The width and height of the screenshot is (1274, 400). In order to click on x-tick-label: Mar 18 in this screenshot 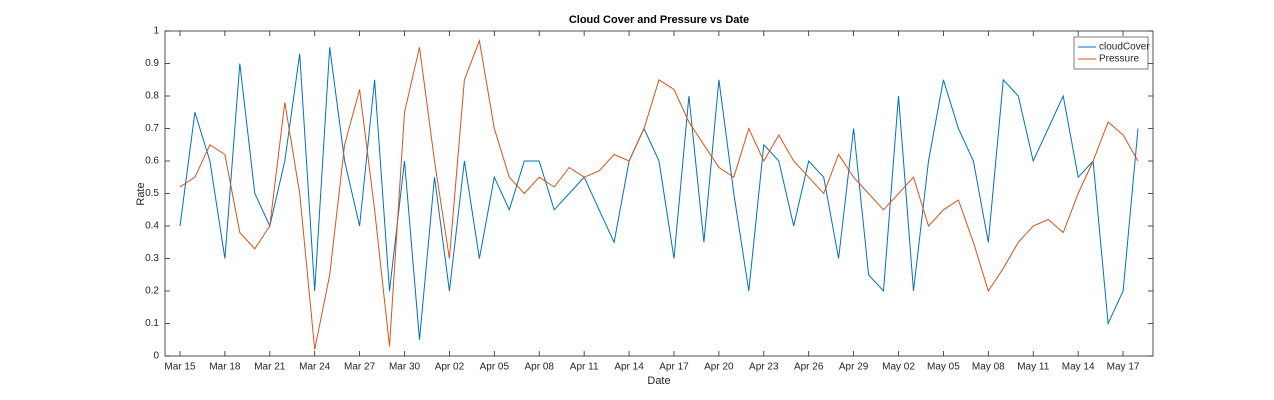, I will do `click(225, 367)`.